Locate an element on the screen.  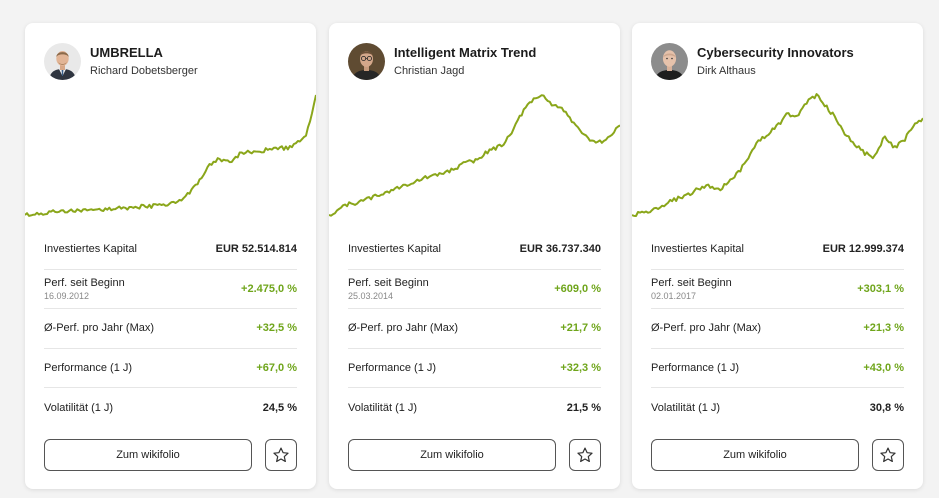
stat-value: +32,3 % is located at coordinates (580, 367).